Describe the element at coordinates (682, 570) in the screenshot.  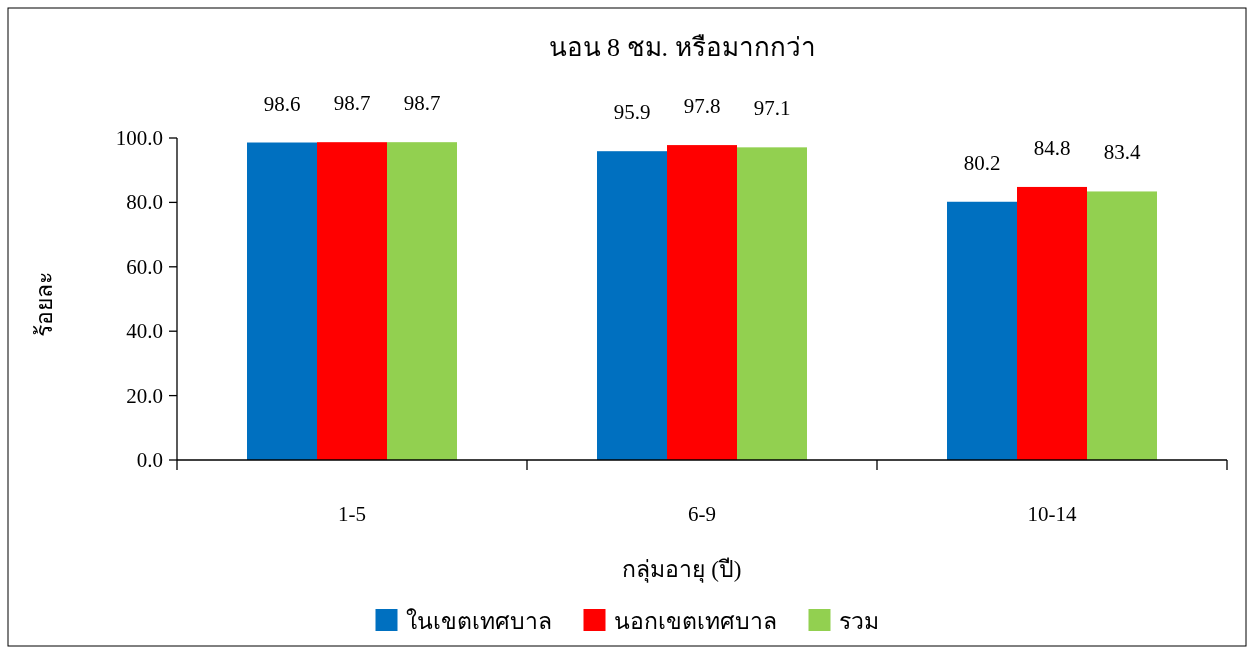
I see `x-axis-title: กลุ่มอายุ (ปี)` at that location.